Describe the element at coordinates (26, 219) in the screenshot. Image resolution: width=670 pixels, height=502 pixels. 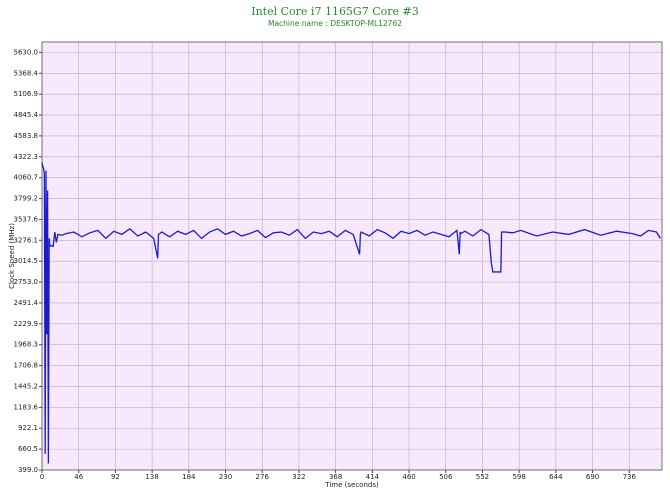
I see `y-tick-label: 3537.6` at that location.